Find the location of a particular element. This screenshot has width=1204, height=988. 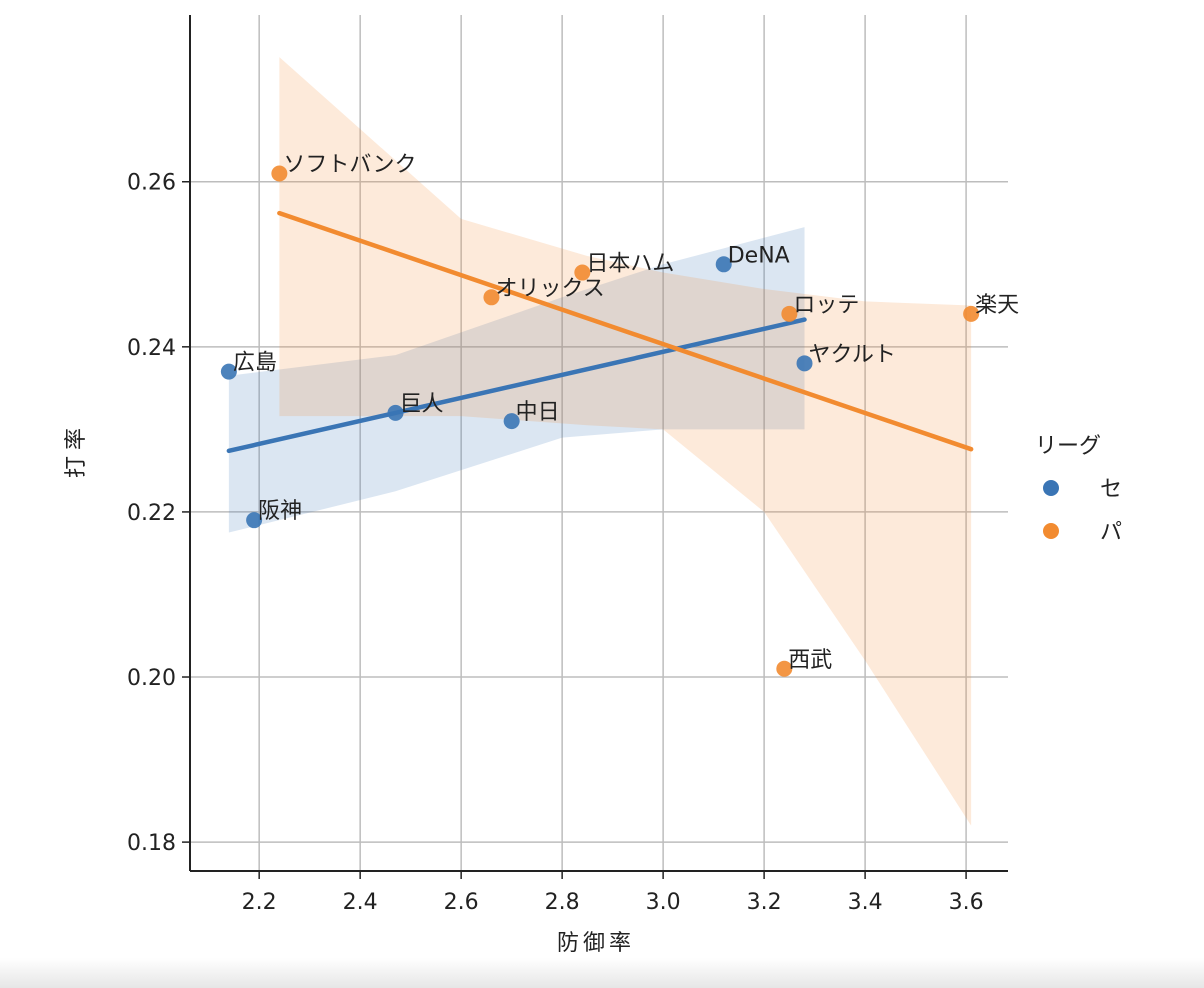

x-tick-label: 3.4 is located at coordinates (865, 902).